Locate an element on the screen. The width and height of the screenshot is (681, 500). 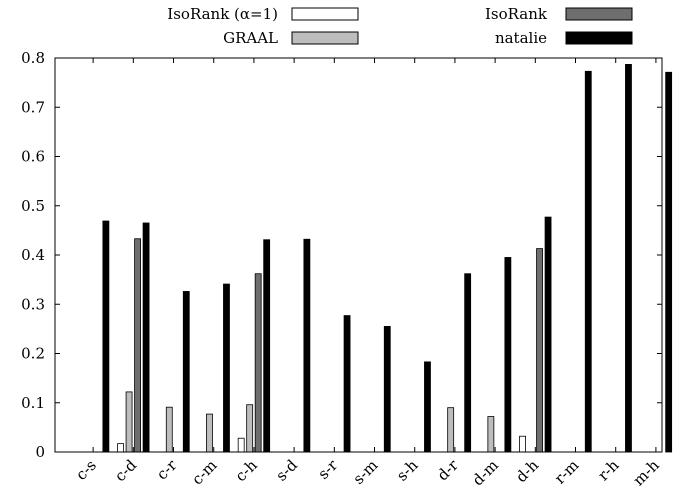
x-category-label: m-h is located at coordinates (646, 472).